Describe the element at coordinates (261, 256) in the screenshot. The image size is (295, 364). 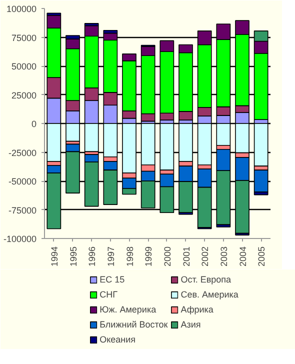
I see `x-tick-label: 2005` at that location.